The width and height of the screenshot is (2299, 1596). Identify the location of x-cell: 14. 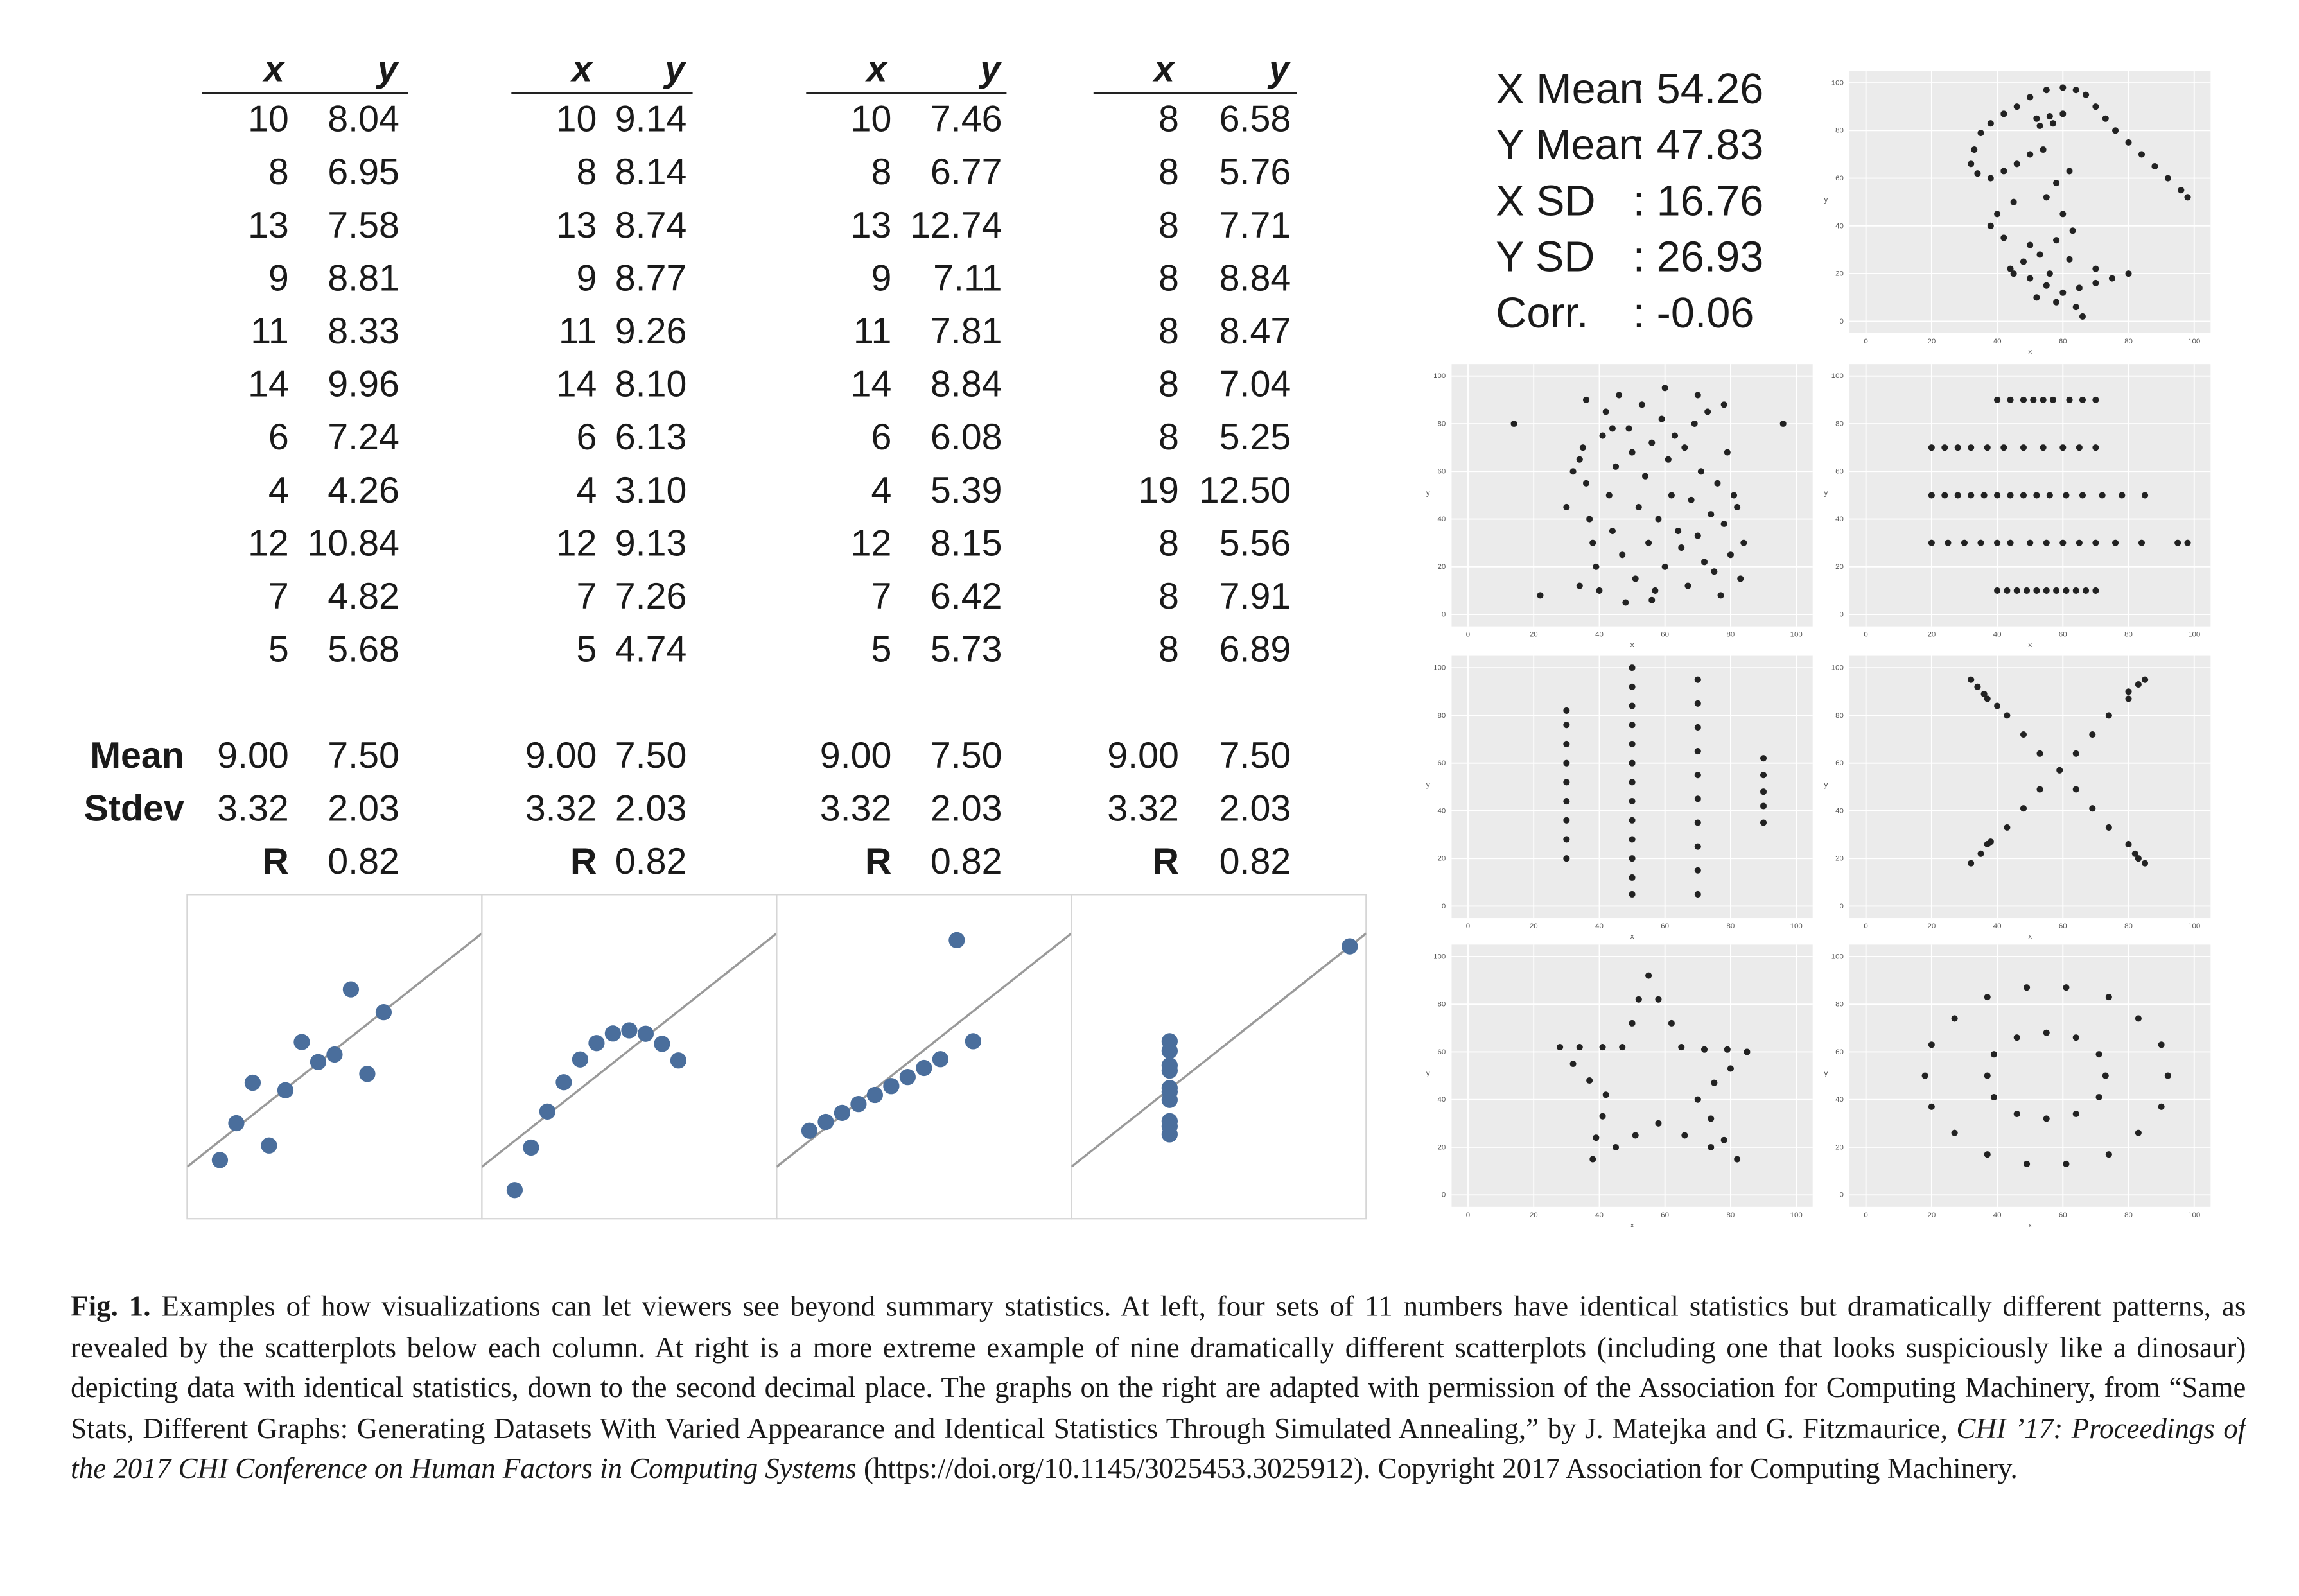
(576, 384).